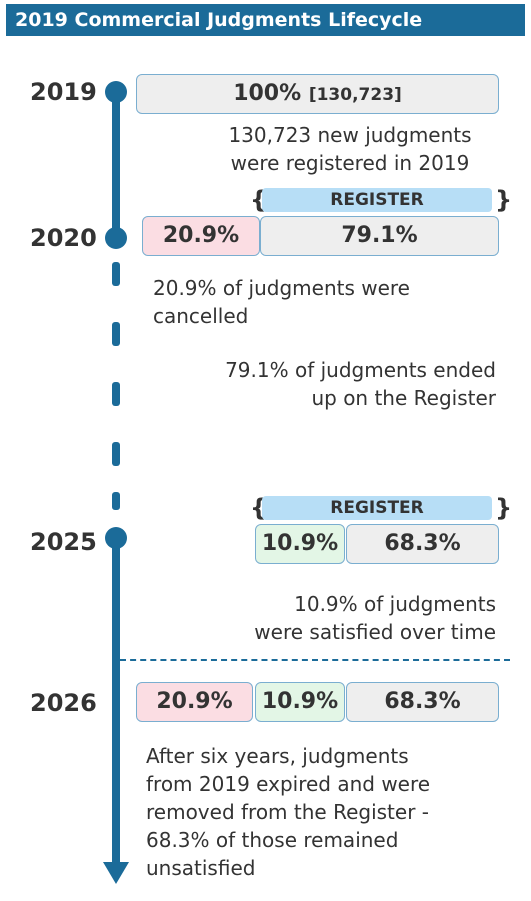 This screenshot has width=531, height=901. What do you see at coordinates (63, 238) in the screenshot?
I see `year-2020: 2020` at bounding box center [63, 238].